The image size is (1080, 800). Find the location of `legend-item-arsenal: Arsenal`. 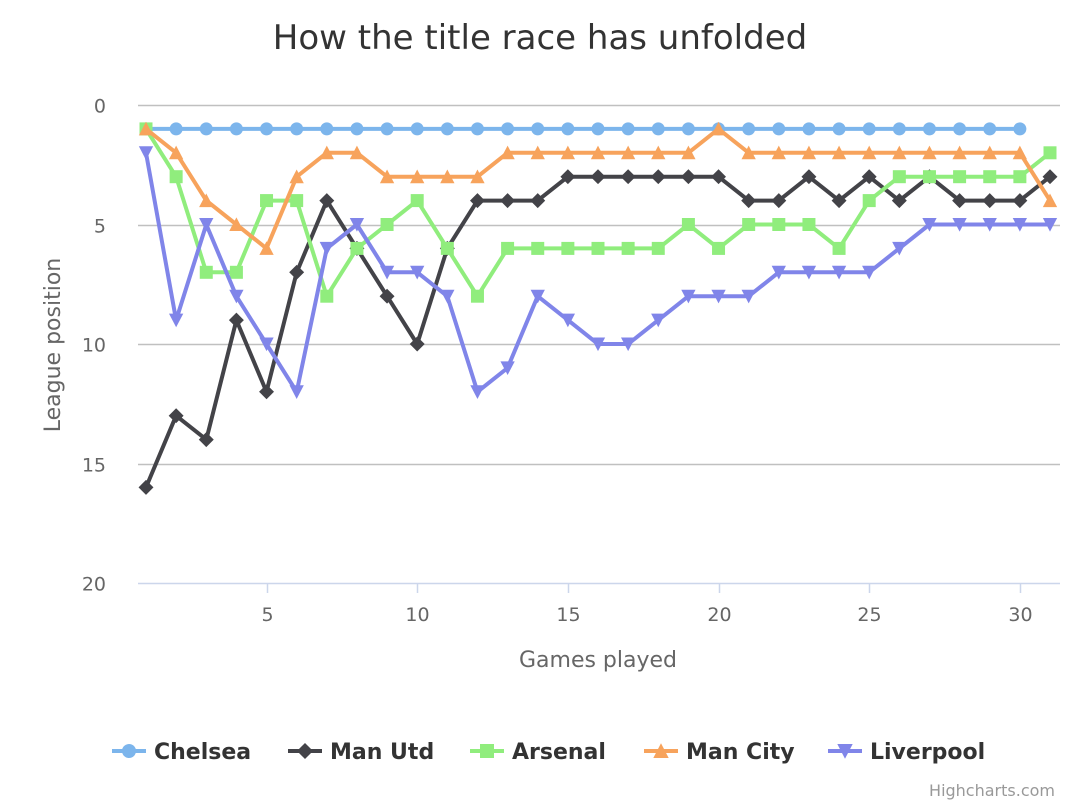

legend-item-arsenal: Arsenal is located at coordinates (538, 752).